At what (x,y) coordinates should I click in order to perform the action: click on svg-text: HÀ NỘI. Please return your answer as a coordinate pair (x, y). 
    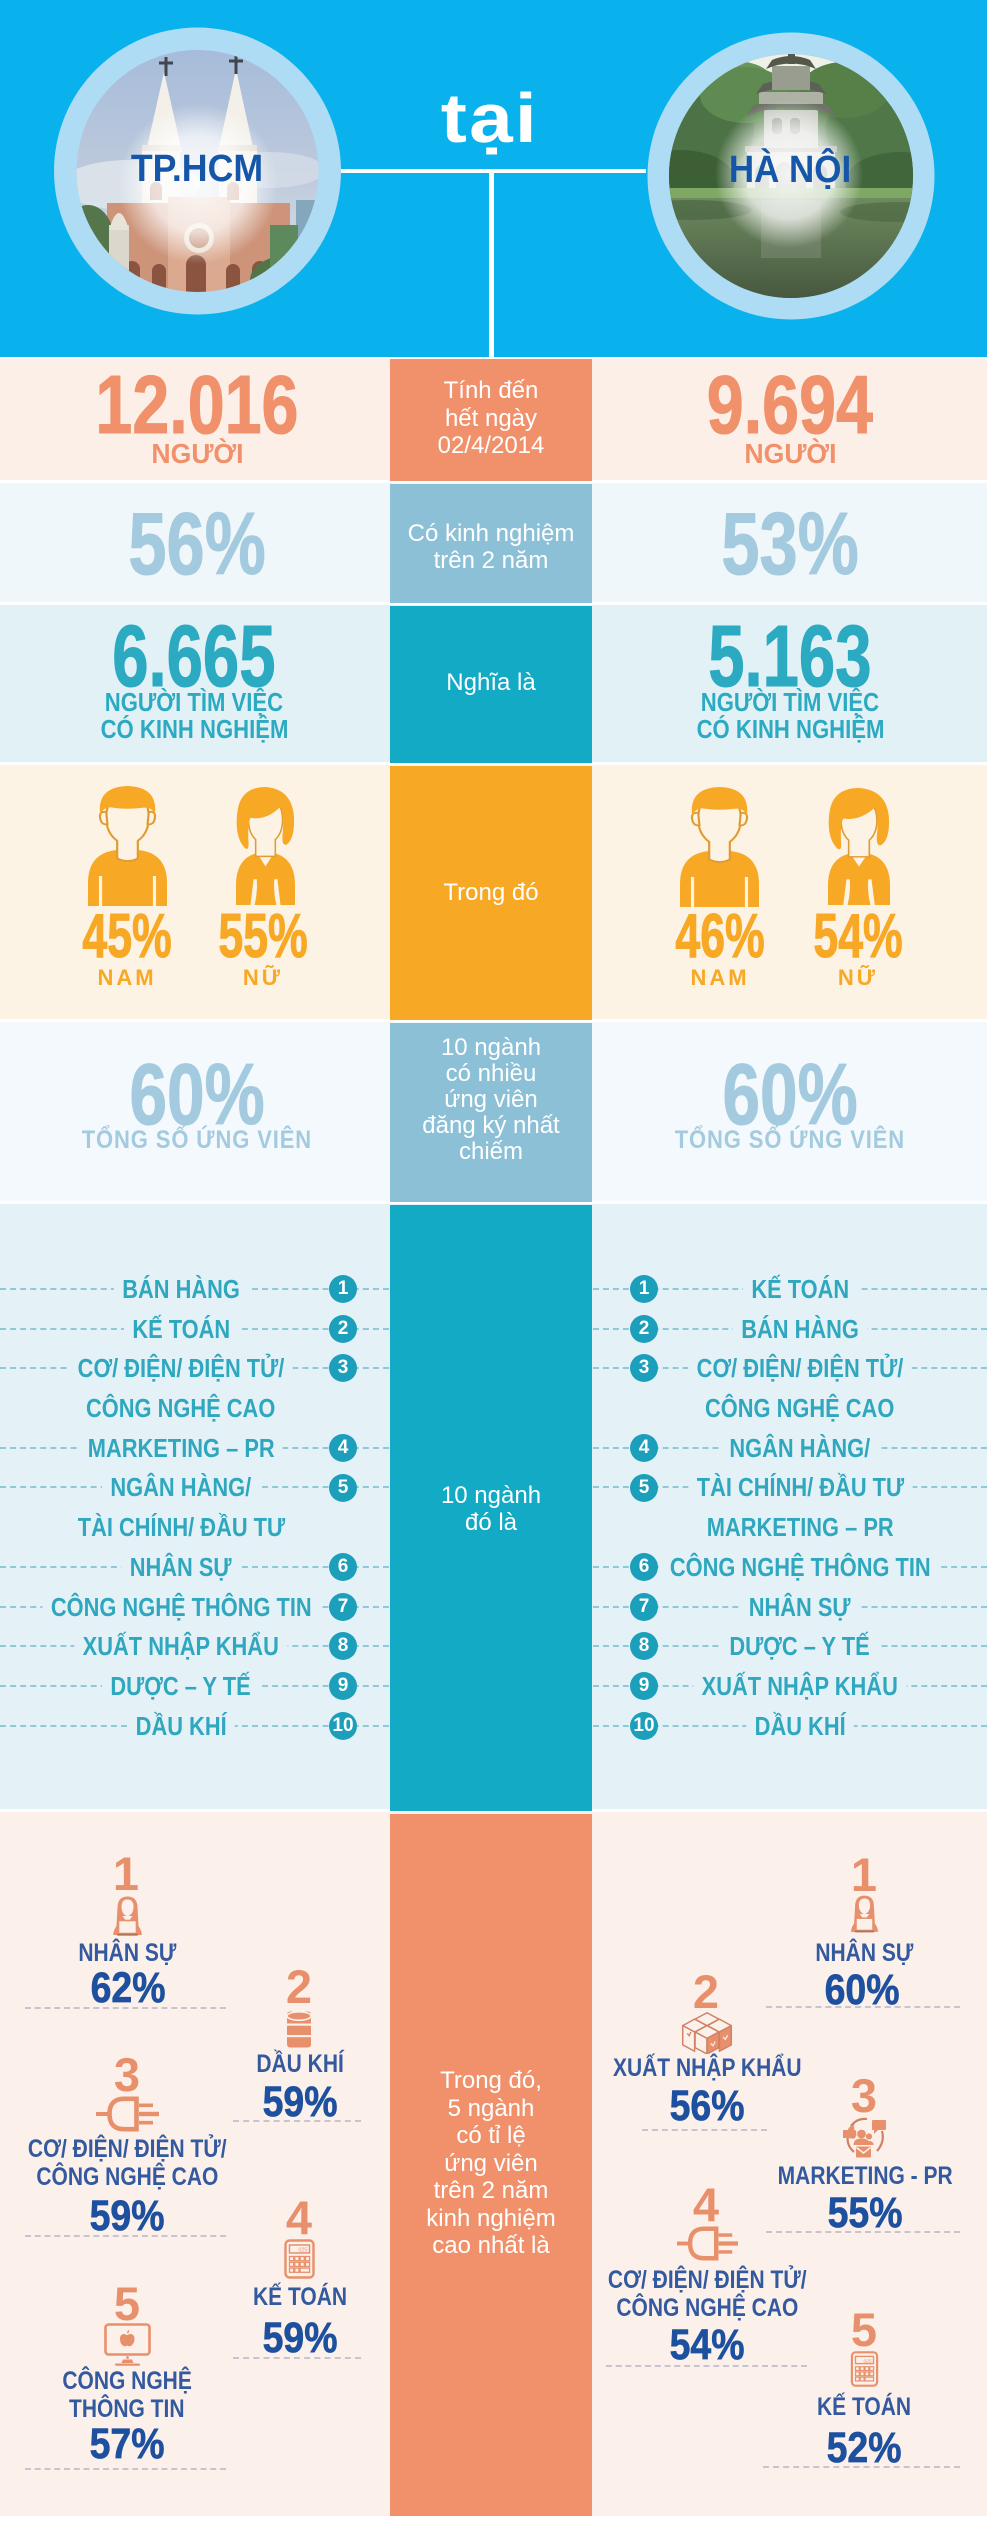
    Looking at the image, I should click on (790, 169).